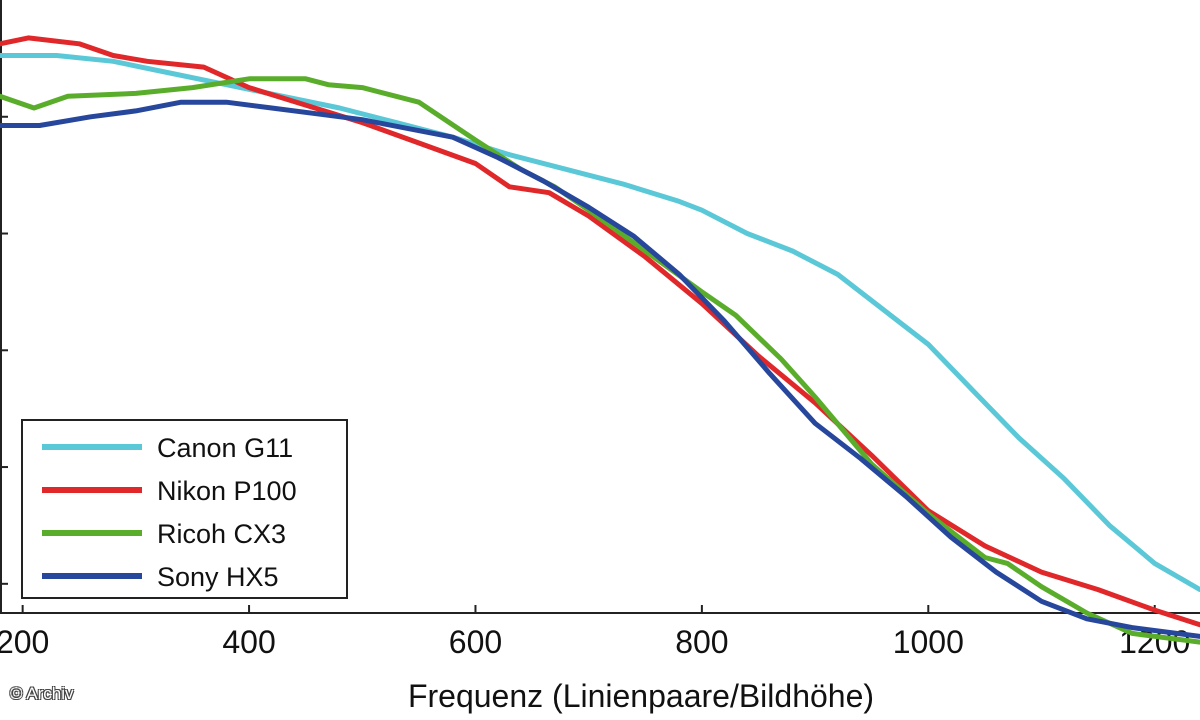 The width and height of the screenshot is (1200, 720). I want to click on x-tick-label-600: 600, so click(475, 642).